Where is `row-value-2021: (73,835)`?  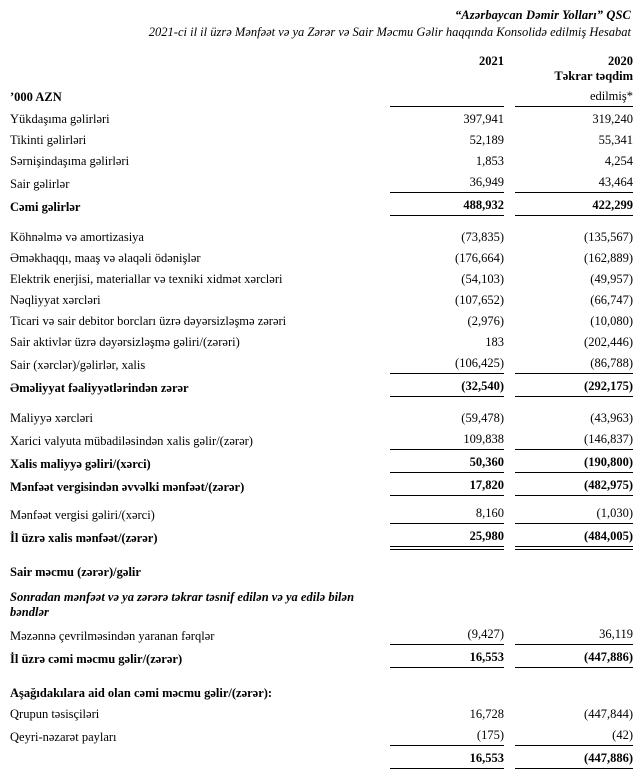 row-value-2021: (73,835) is located at coordinates (482, 237).